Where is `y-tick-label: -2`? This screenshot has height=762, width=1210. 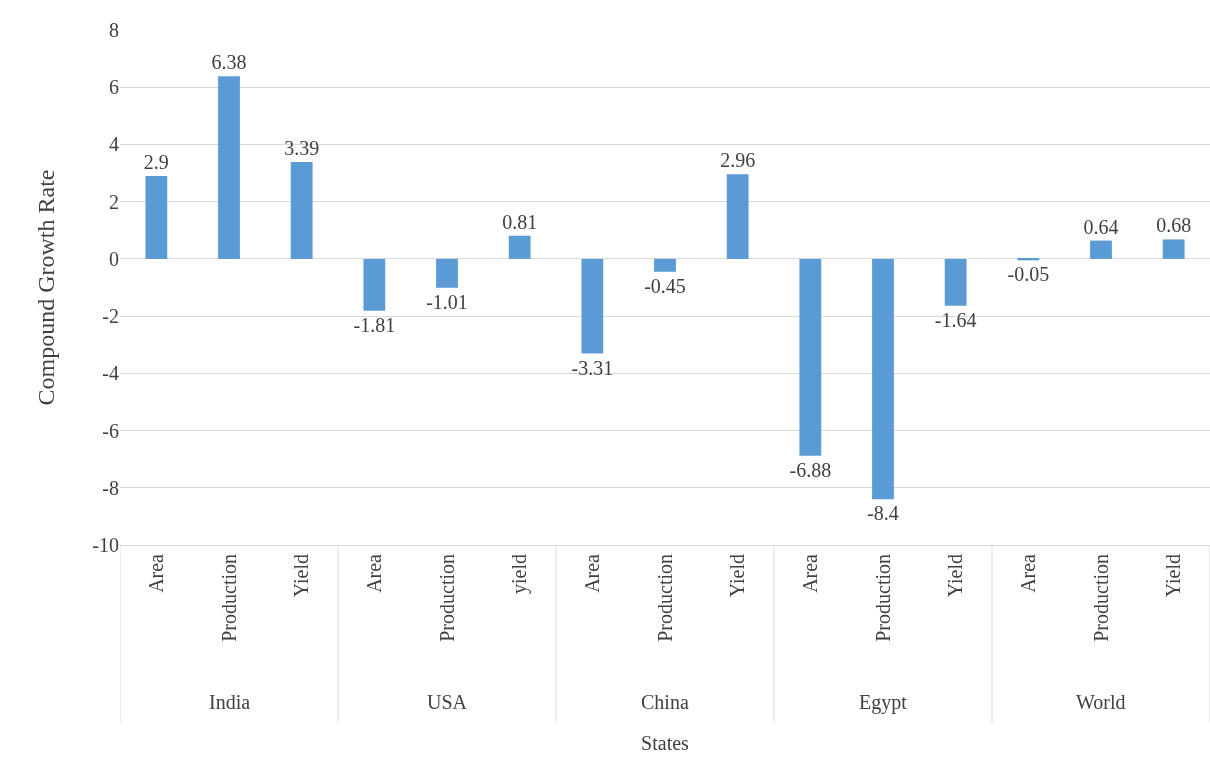
y-tick-label: -2 is located at coordinates (110, 316).